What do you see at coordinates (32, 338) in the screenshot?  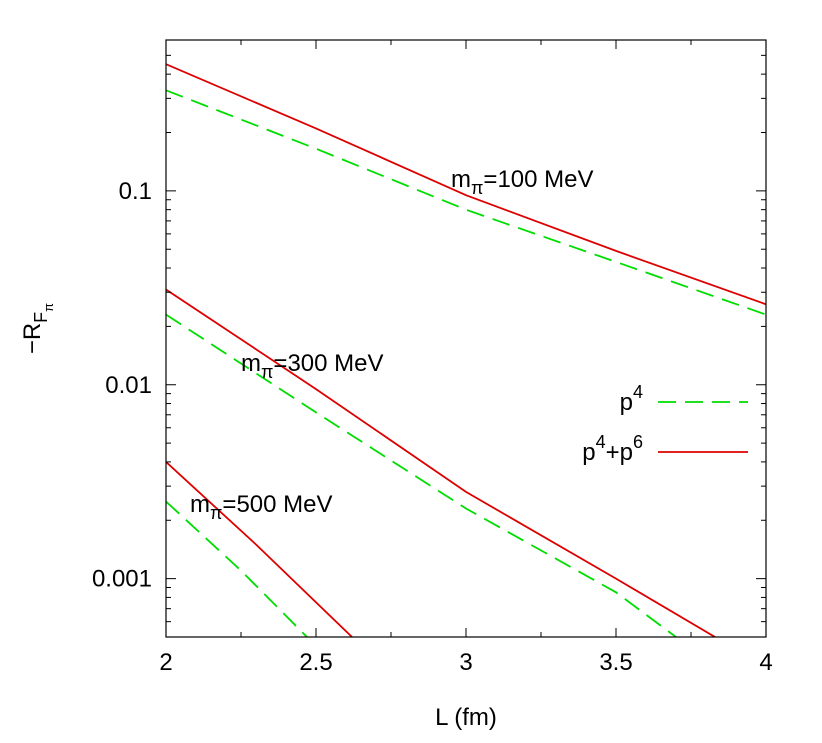 I see `y-axis-label-main: −R` at bounding box center [32, 338].